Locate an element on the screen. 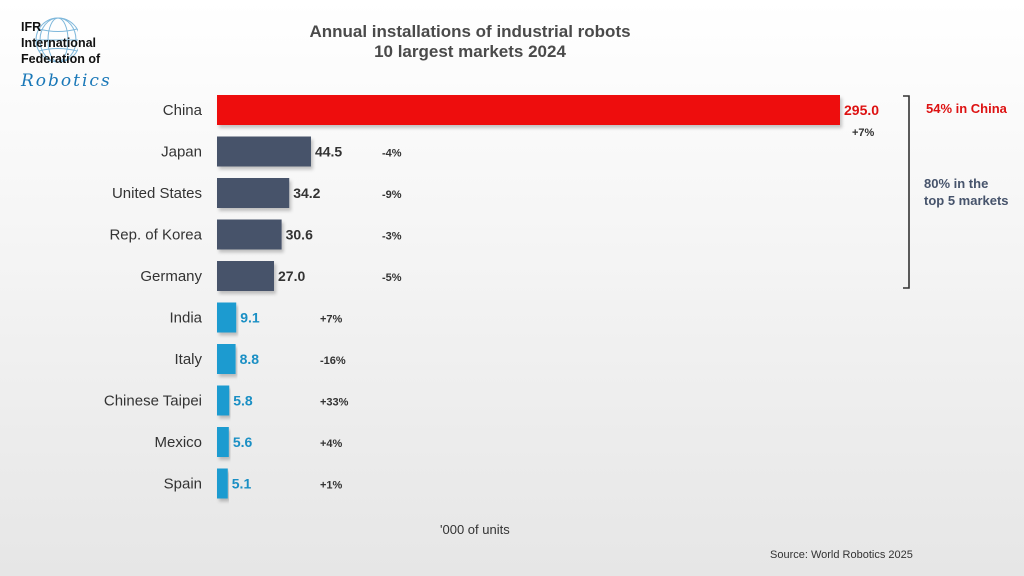  logo-text-robotics: Robotics is located at coordinates (66, 81).